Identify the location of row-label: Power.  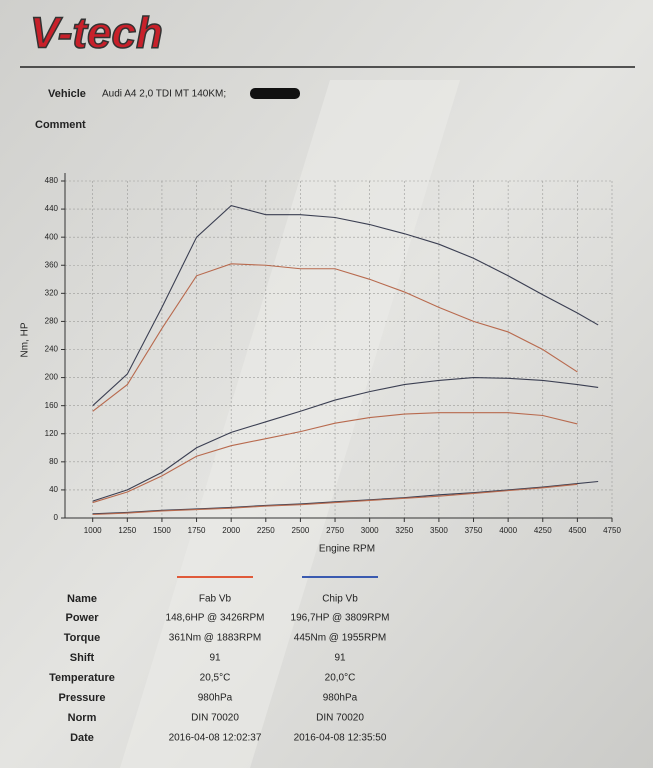
(82, 618).